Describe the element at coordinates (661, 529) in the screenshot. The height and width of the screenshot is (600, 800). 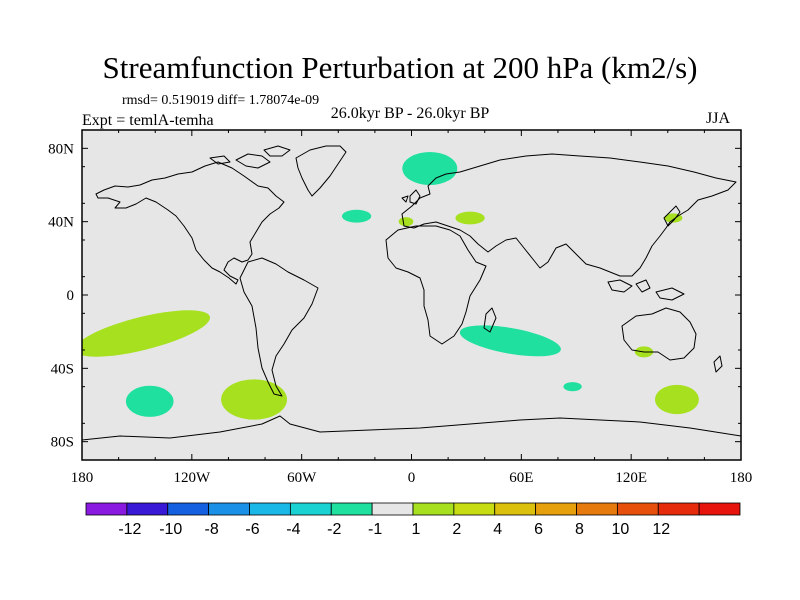
I see `colorbar-label-14: 12` at that location.